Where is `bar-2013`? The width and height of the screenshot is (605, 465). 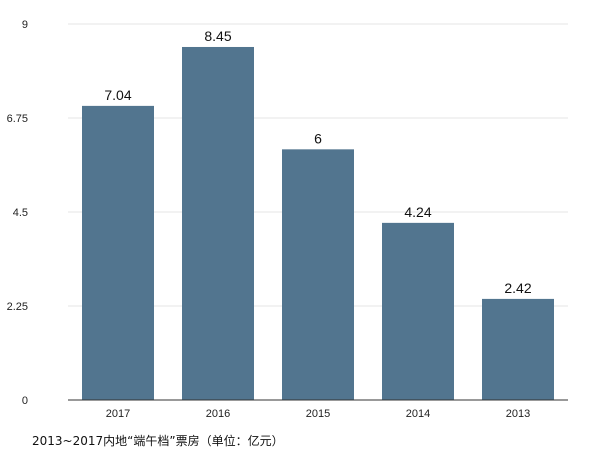
bar-2013 is located at coordinates (518, 349).